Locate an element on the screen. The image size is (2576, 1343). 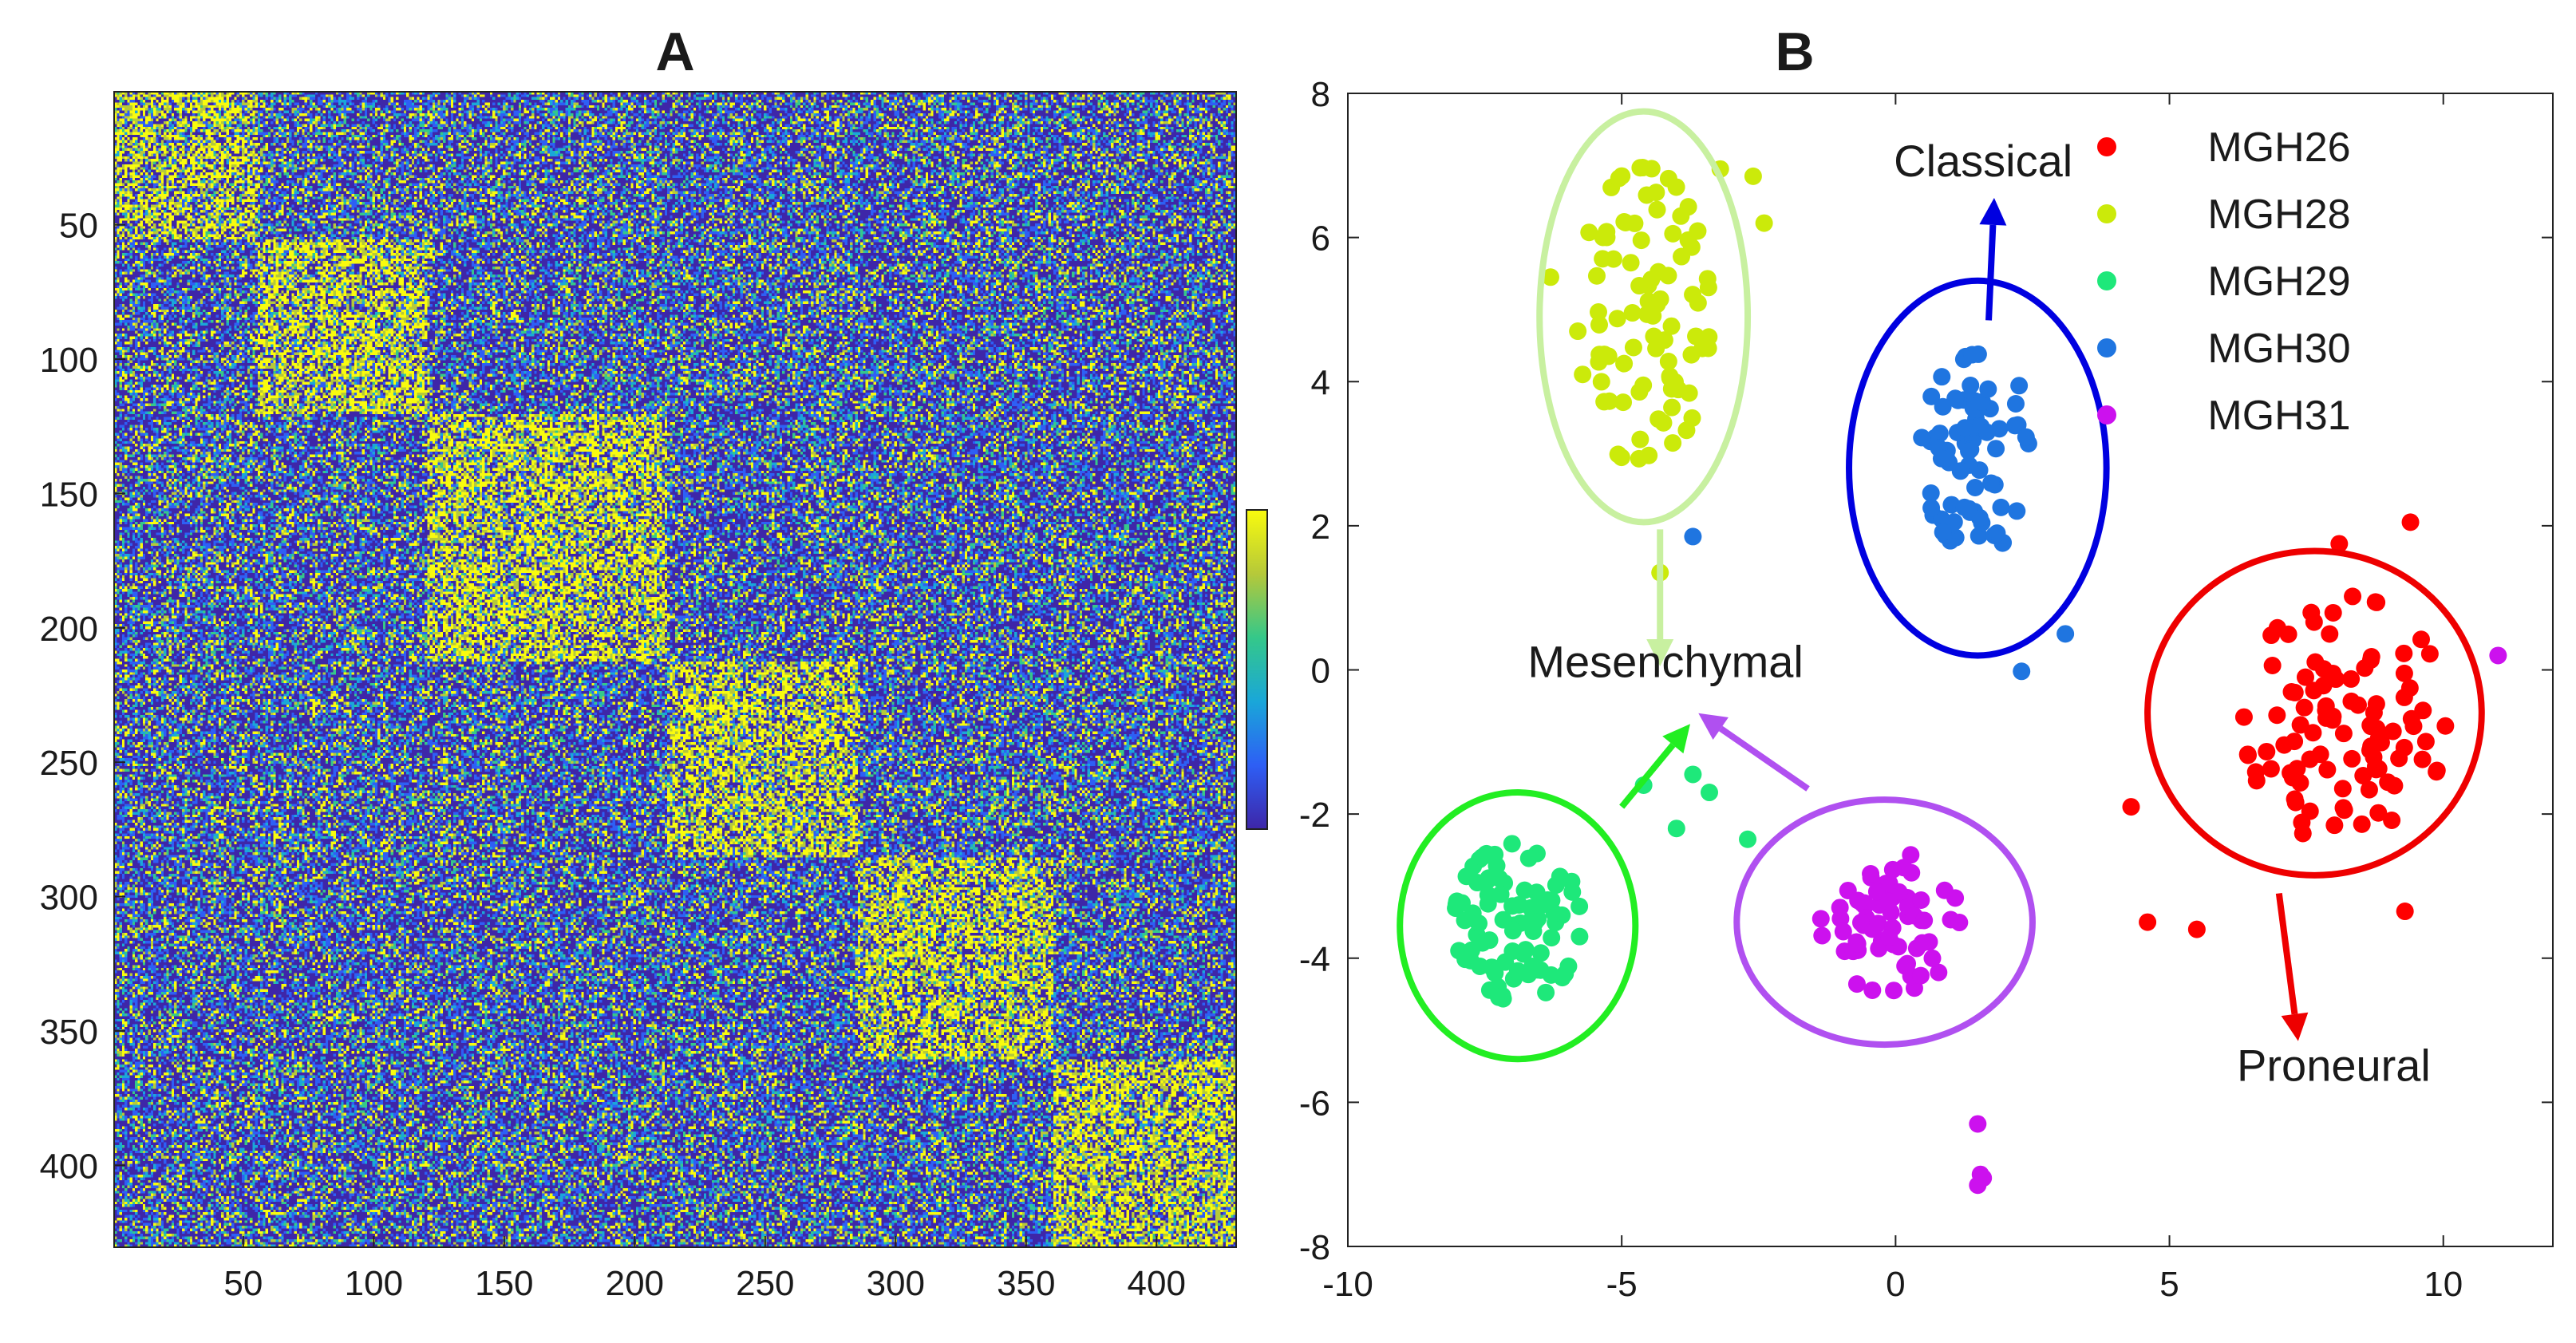
legend-label-mgh28: MGH28 is located at coordinates (2278, 215).